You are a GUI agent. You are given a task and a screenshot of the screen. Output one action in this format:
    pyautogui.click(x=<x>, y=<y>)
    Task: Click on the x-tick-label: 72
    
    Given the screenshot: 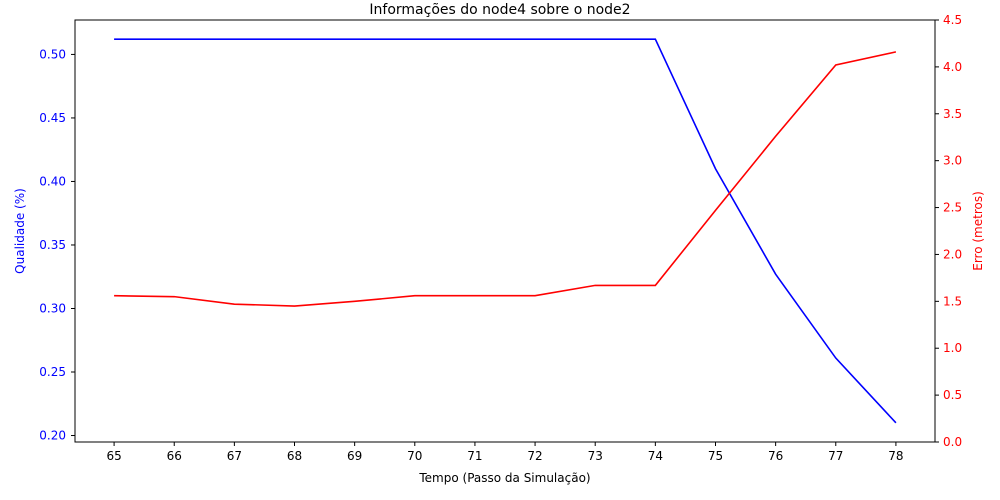 What is the action you would take?
    pyautogui.click(x=534, y=456)
    